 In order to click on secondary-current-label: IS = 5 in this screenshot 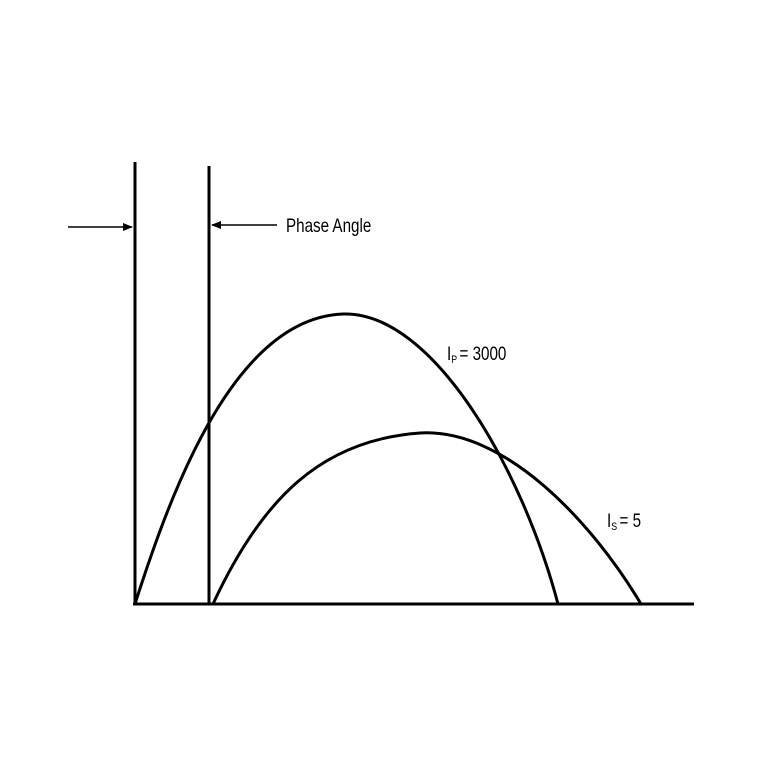, I will do `click(624, 521)`.